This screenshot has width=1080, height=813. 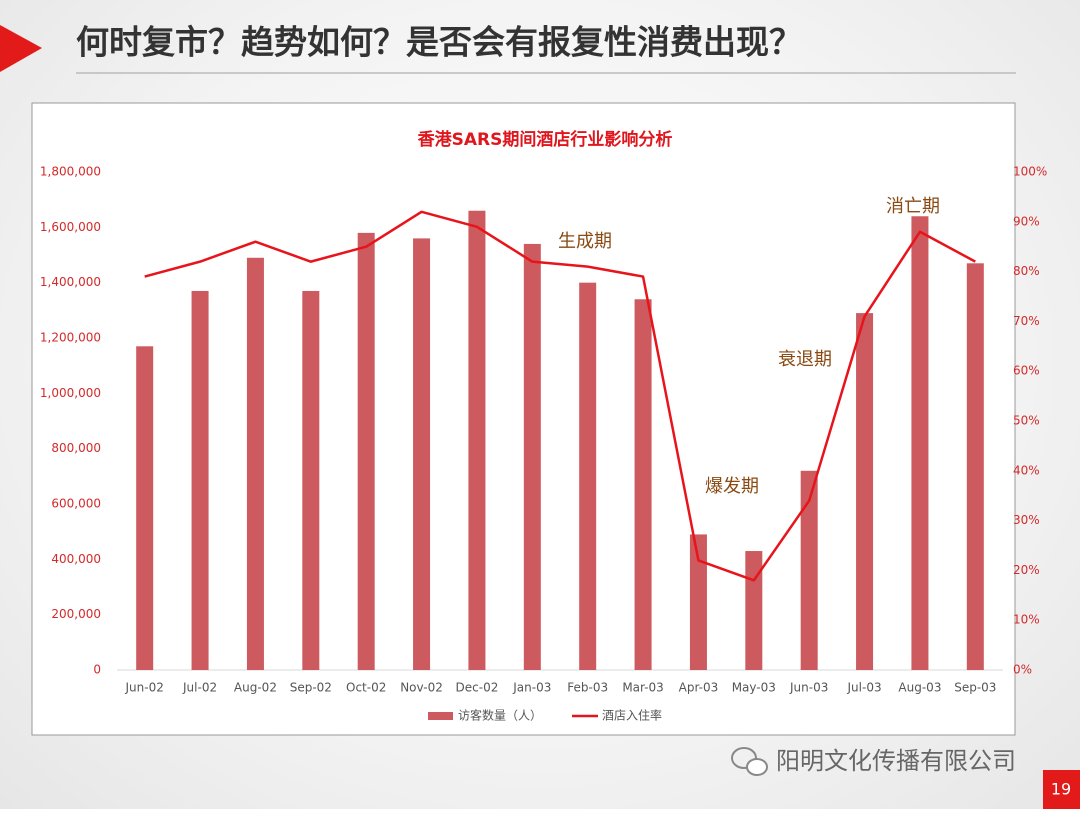 What do you see at coordinates (749, 761) in the screenshot?
I see `wechat-icon` at bounding box center [749, 761].